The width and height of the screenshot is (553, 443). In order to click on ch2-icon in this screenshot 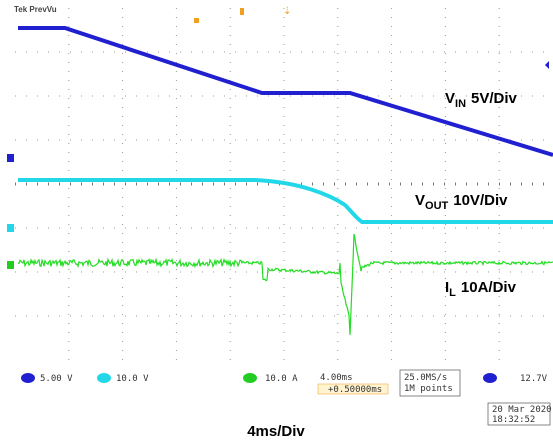, I will do `click(104, 378)`.